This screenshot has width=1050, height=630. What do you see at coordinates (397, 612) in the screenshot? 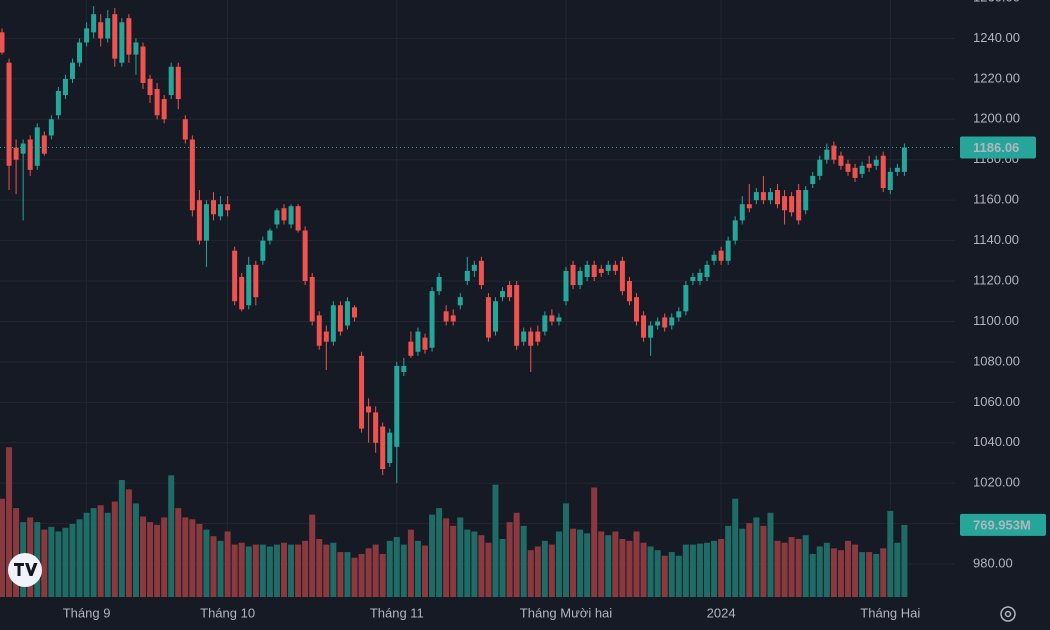
I see `x-tick-label: Tháng 11` at bounding box center [397, 612].